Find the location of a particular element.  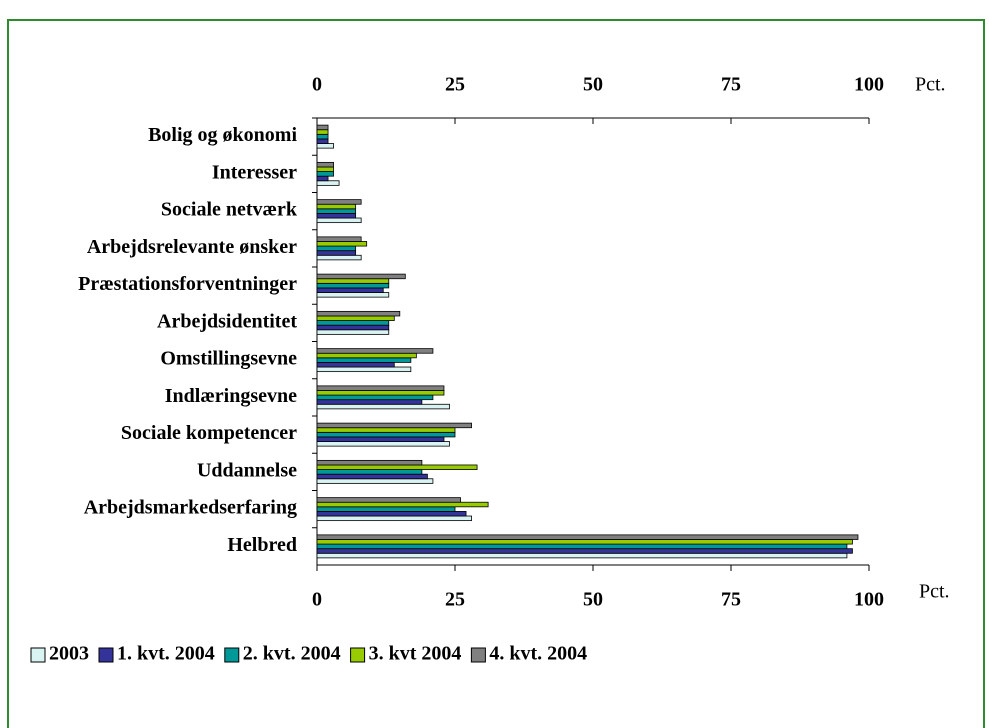

y-tick-label: Arbejdsidentitet is located at coordinates (227, 321).